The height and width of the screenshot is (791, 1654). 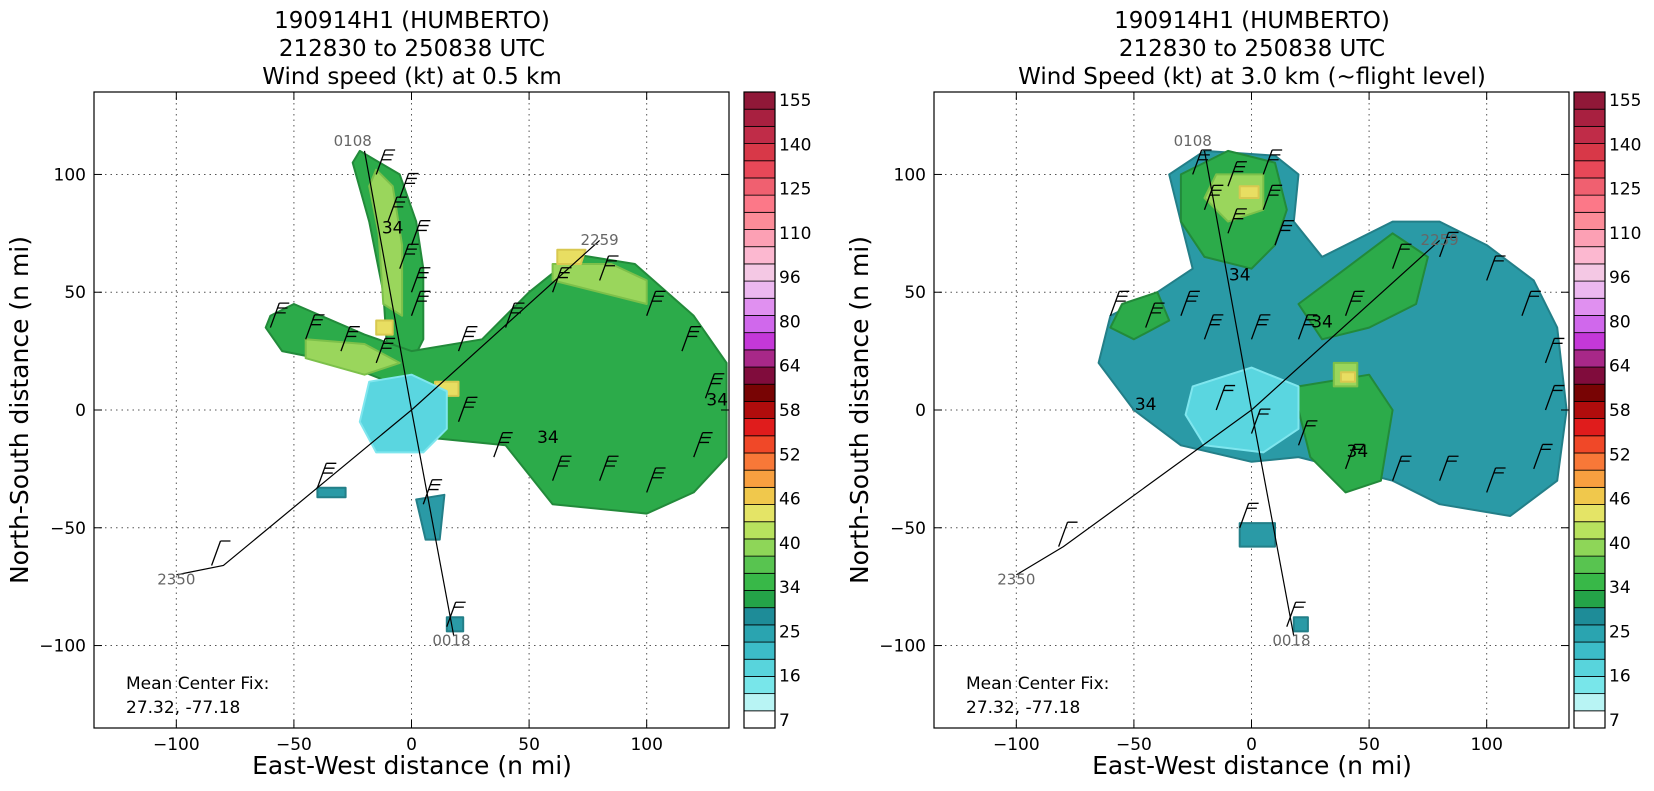 What do you see at coordinates (920, 411) in the screenshot?
I see `y-tick-label: 0` at bounding box center [920, 411].